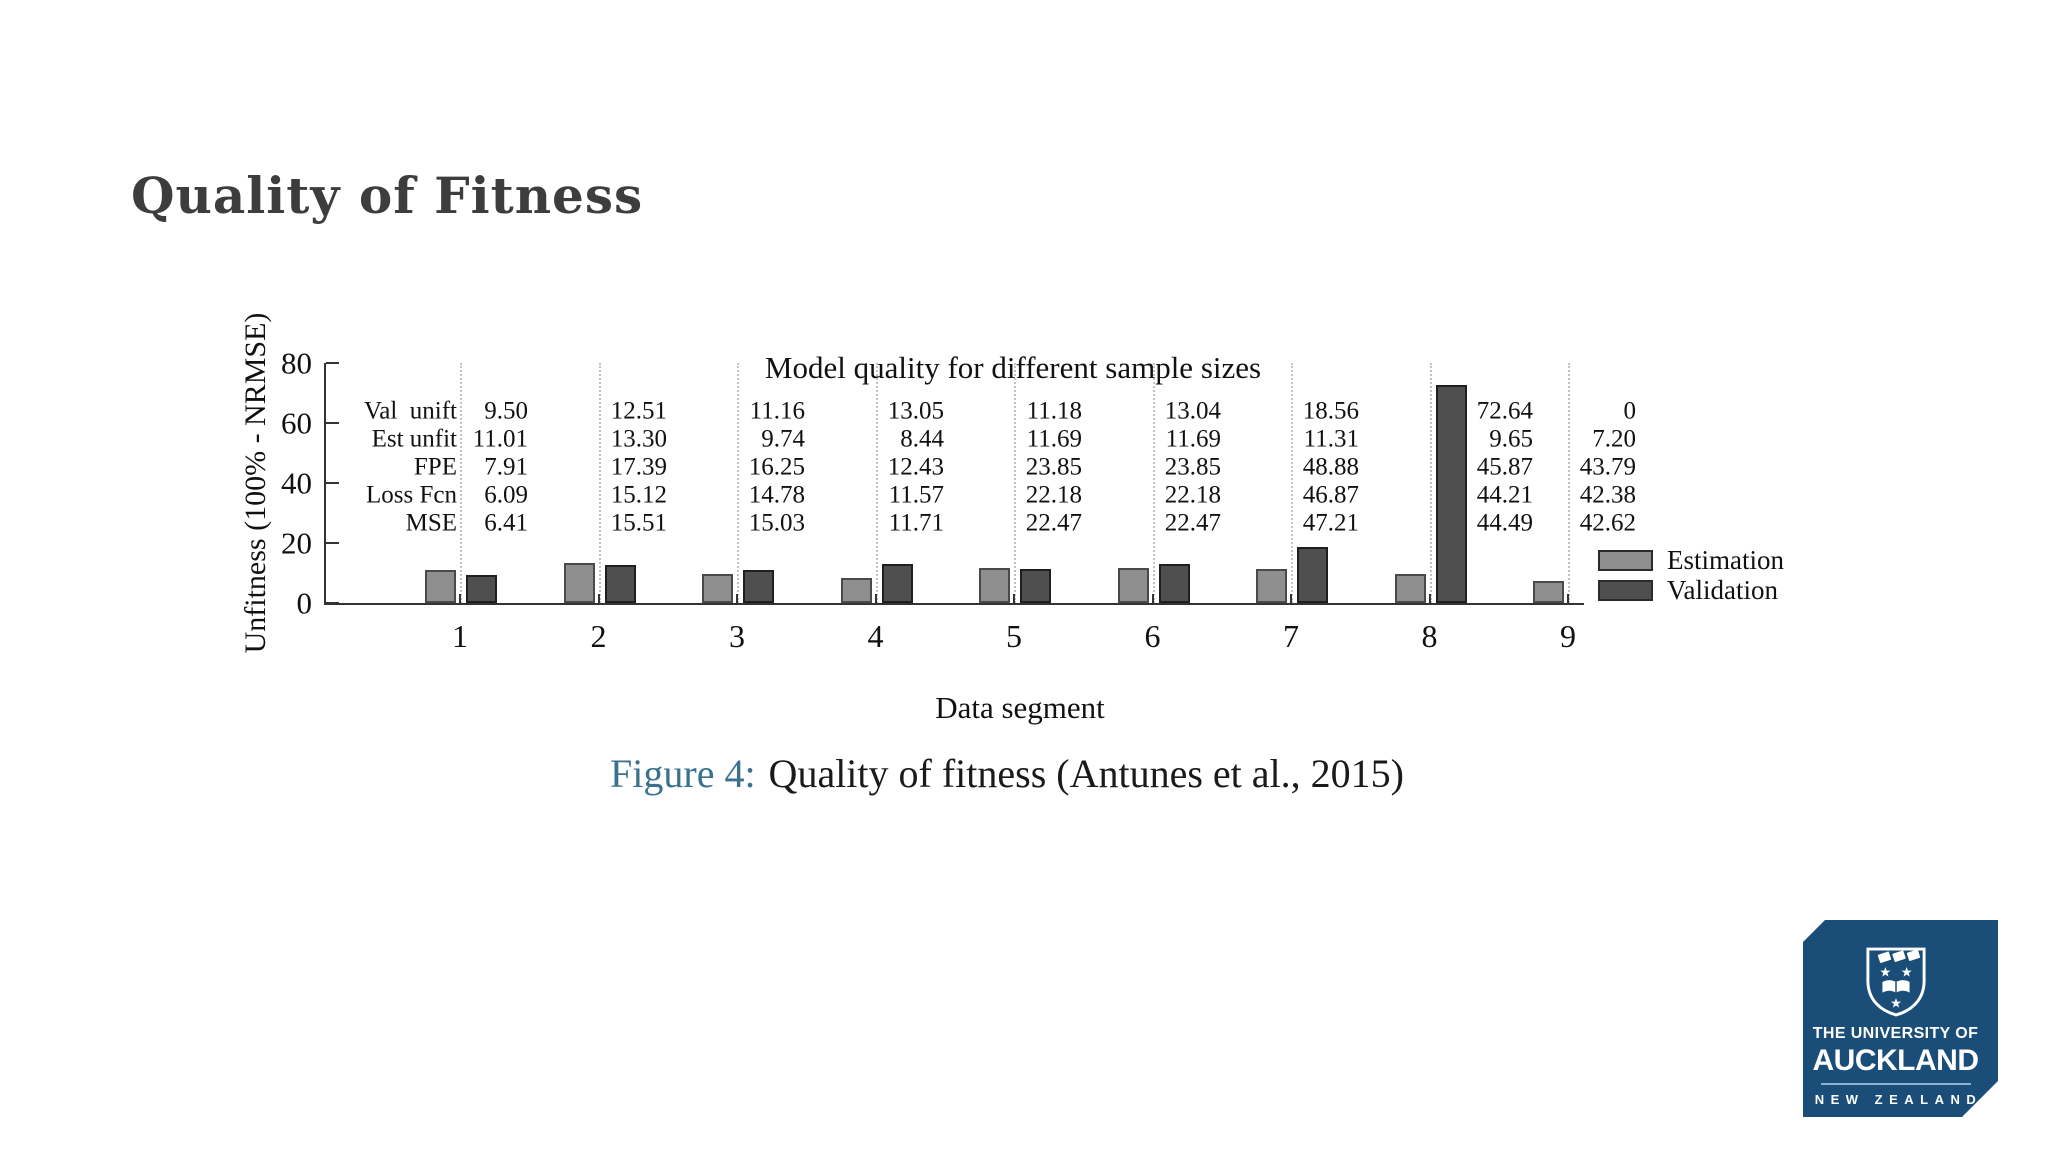 Image resolution: width=2048 pixels, height=1152 pixels. Describe the element at coordinates (1330, 495) in the screenshot. I see `table-cell-value: 46.87` at that location.